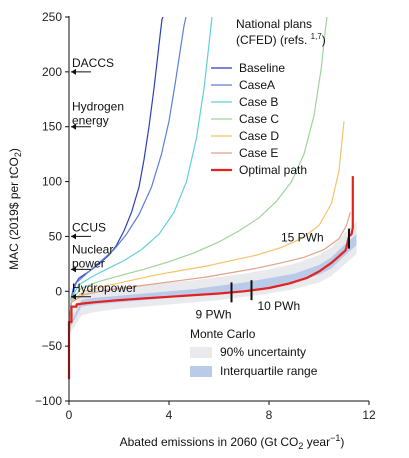  I want to click on annotation-label: DACCS, so click(93, 63).